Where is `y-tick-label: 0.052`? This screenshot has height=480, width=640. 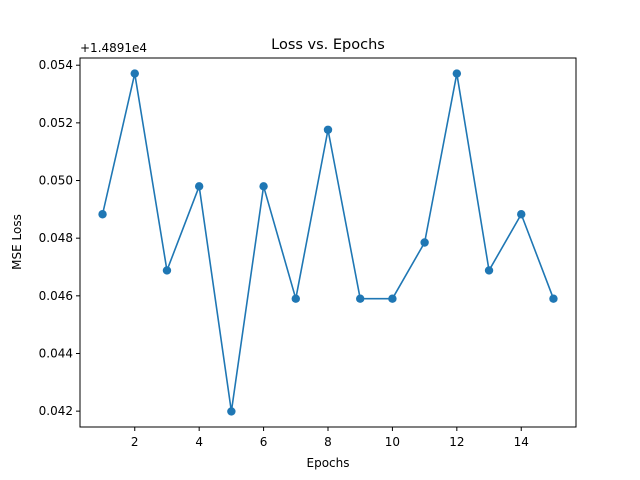 y-tick-label: 0.052 is located at coordinates (56, 123).